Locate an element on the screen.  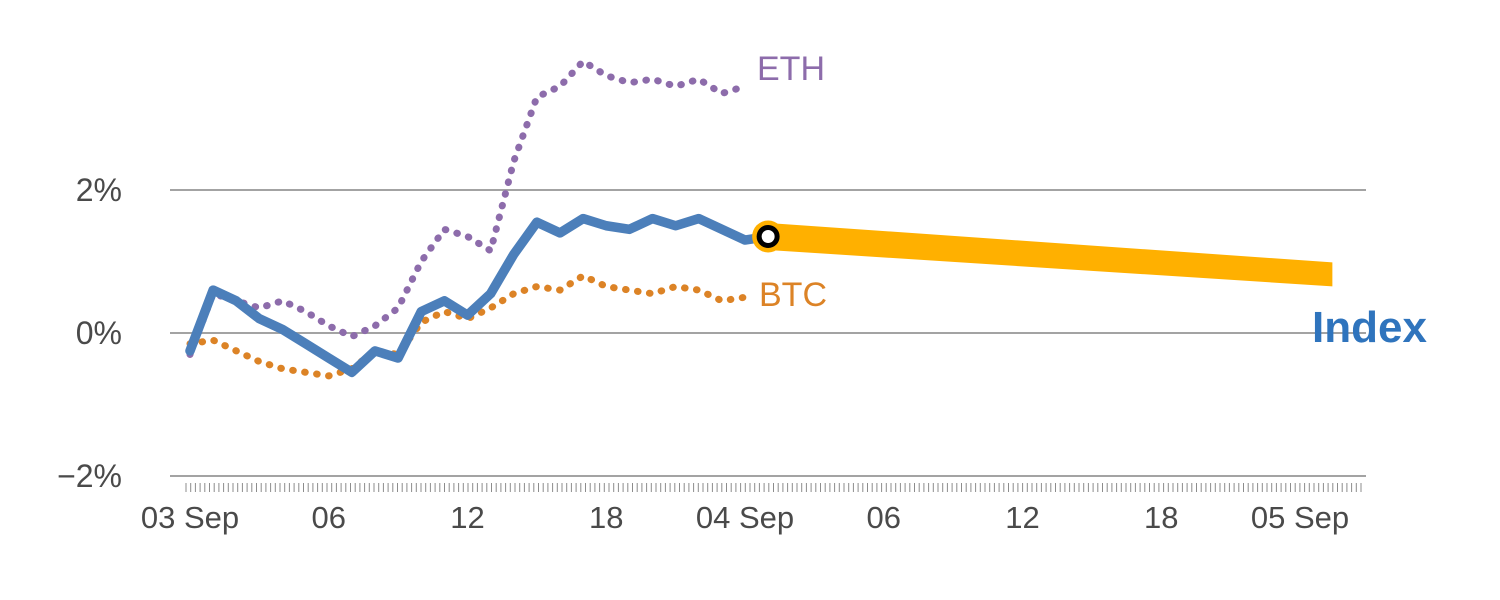
svg-text: 04 Sep is located at coordinates (745, 517).